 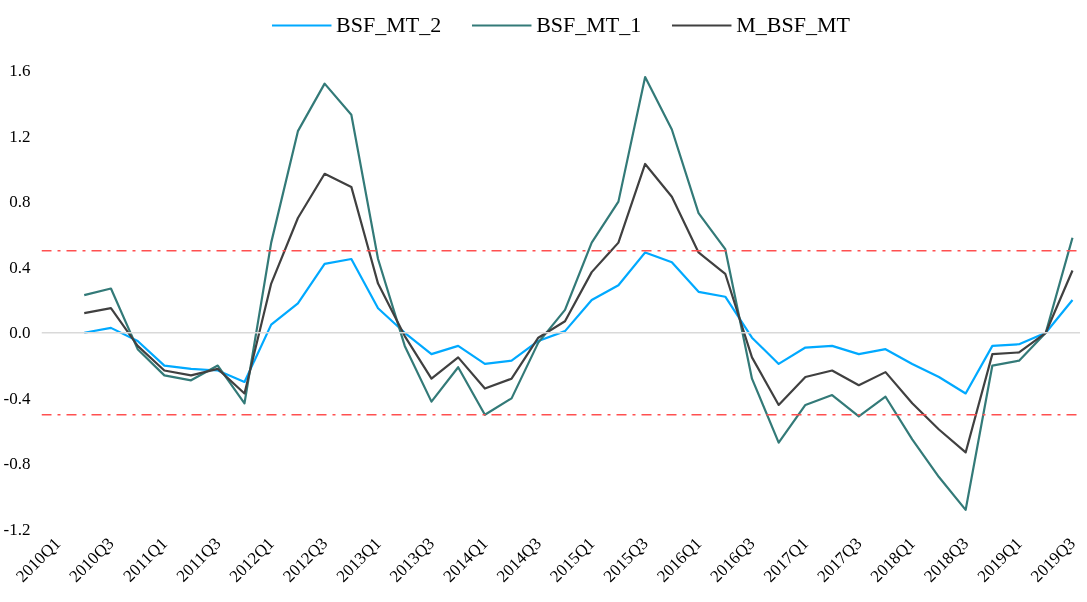 What do you see at coordinates (20, 333) in the screenshot?
I see `y-tick-label: 0.0` at bounding box center [20, 333].